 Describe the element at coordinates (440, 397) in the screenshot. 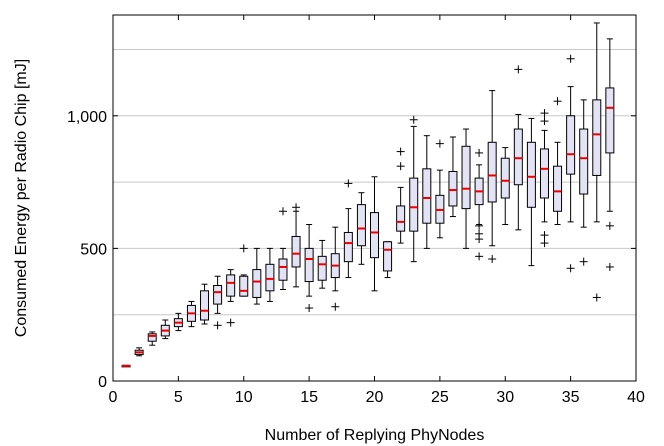

I see `x-tick-label: 25` at that location.